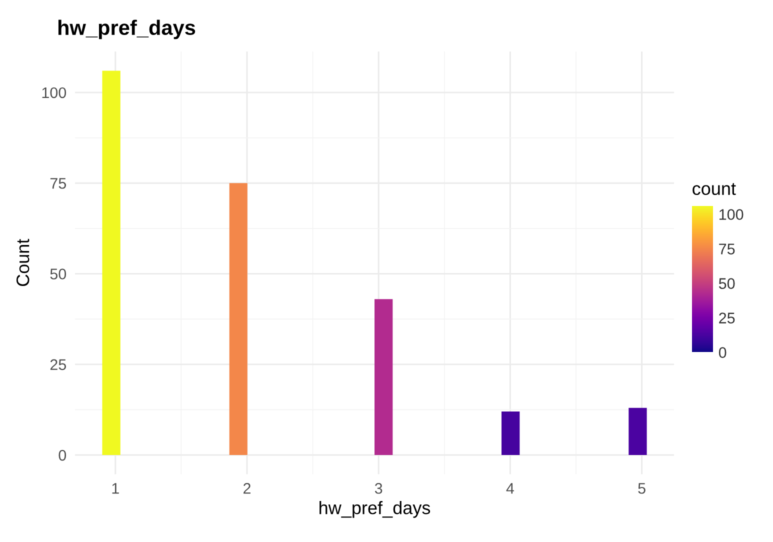 The image size is (773, 542). I want to click on x-tick-label: 5, so click(642, 488).